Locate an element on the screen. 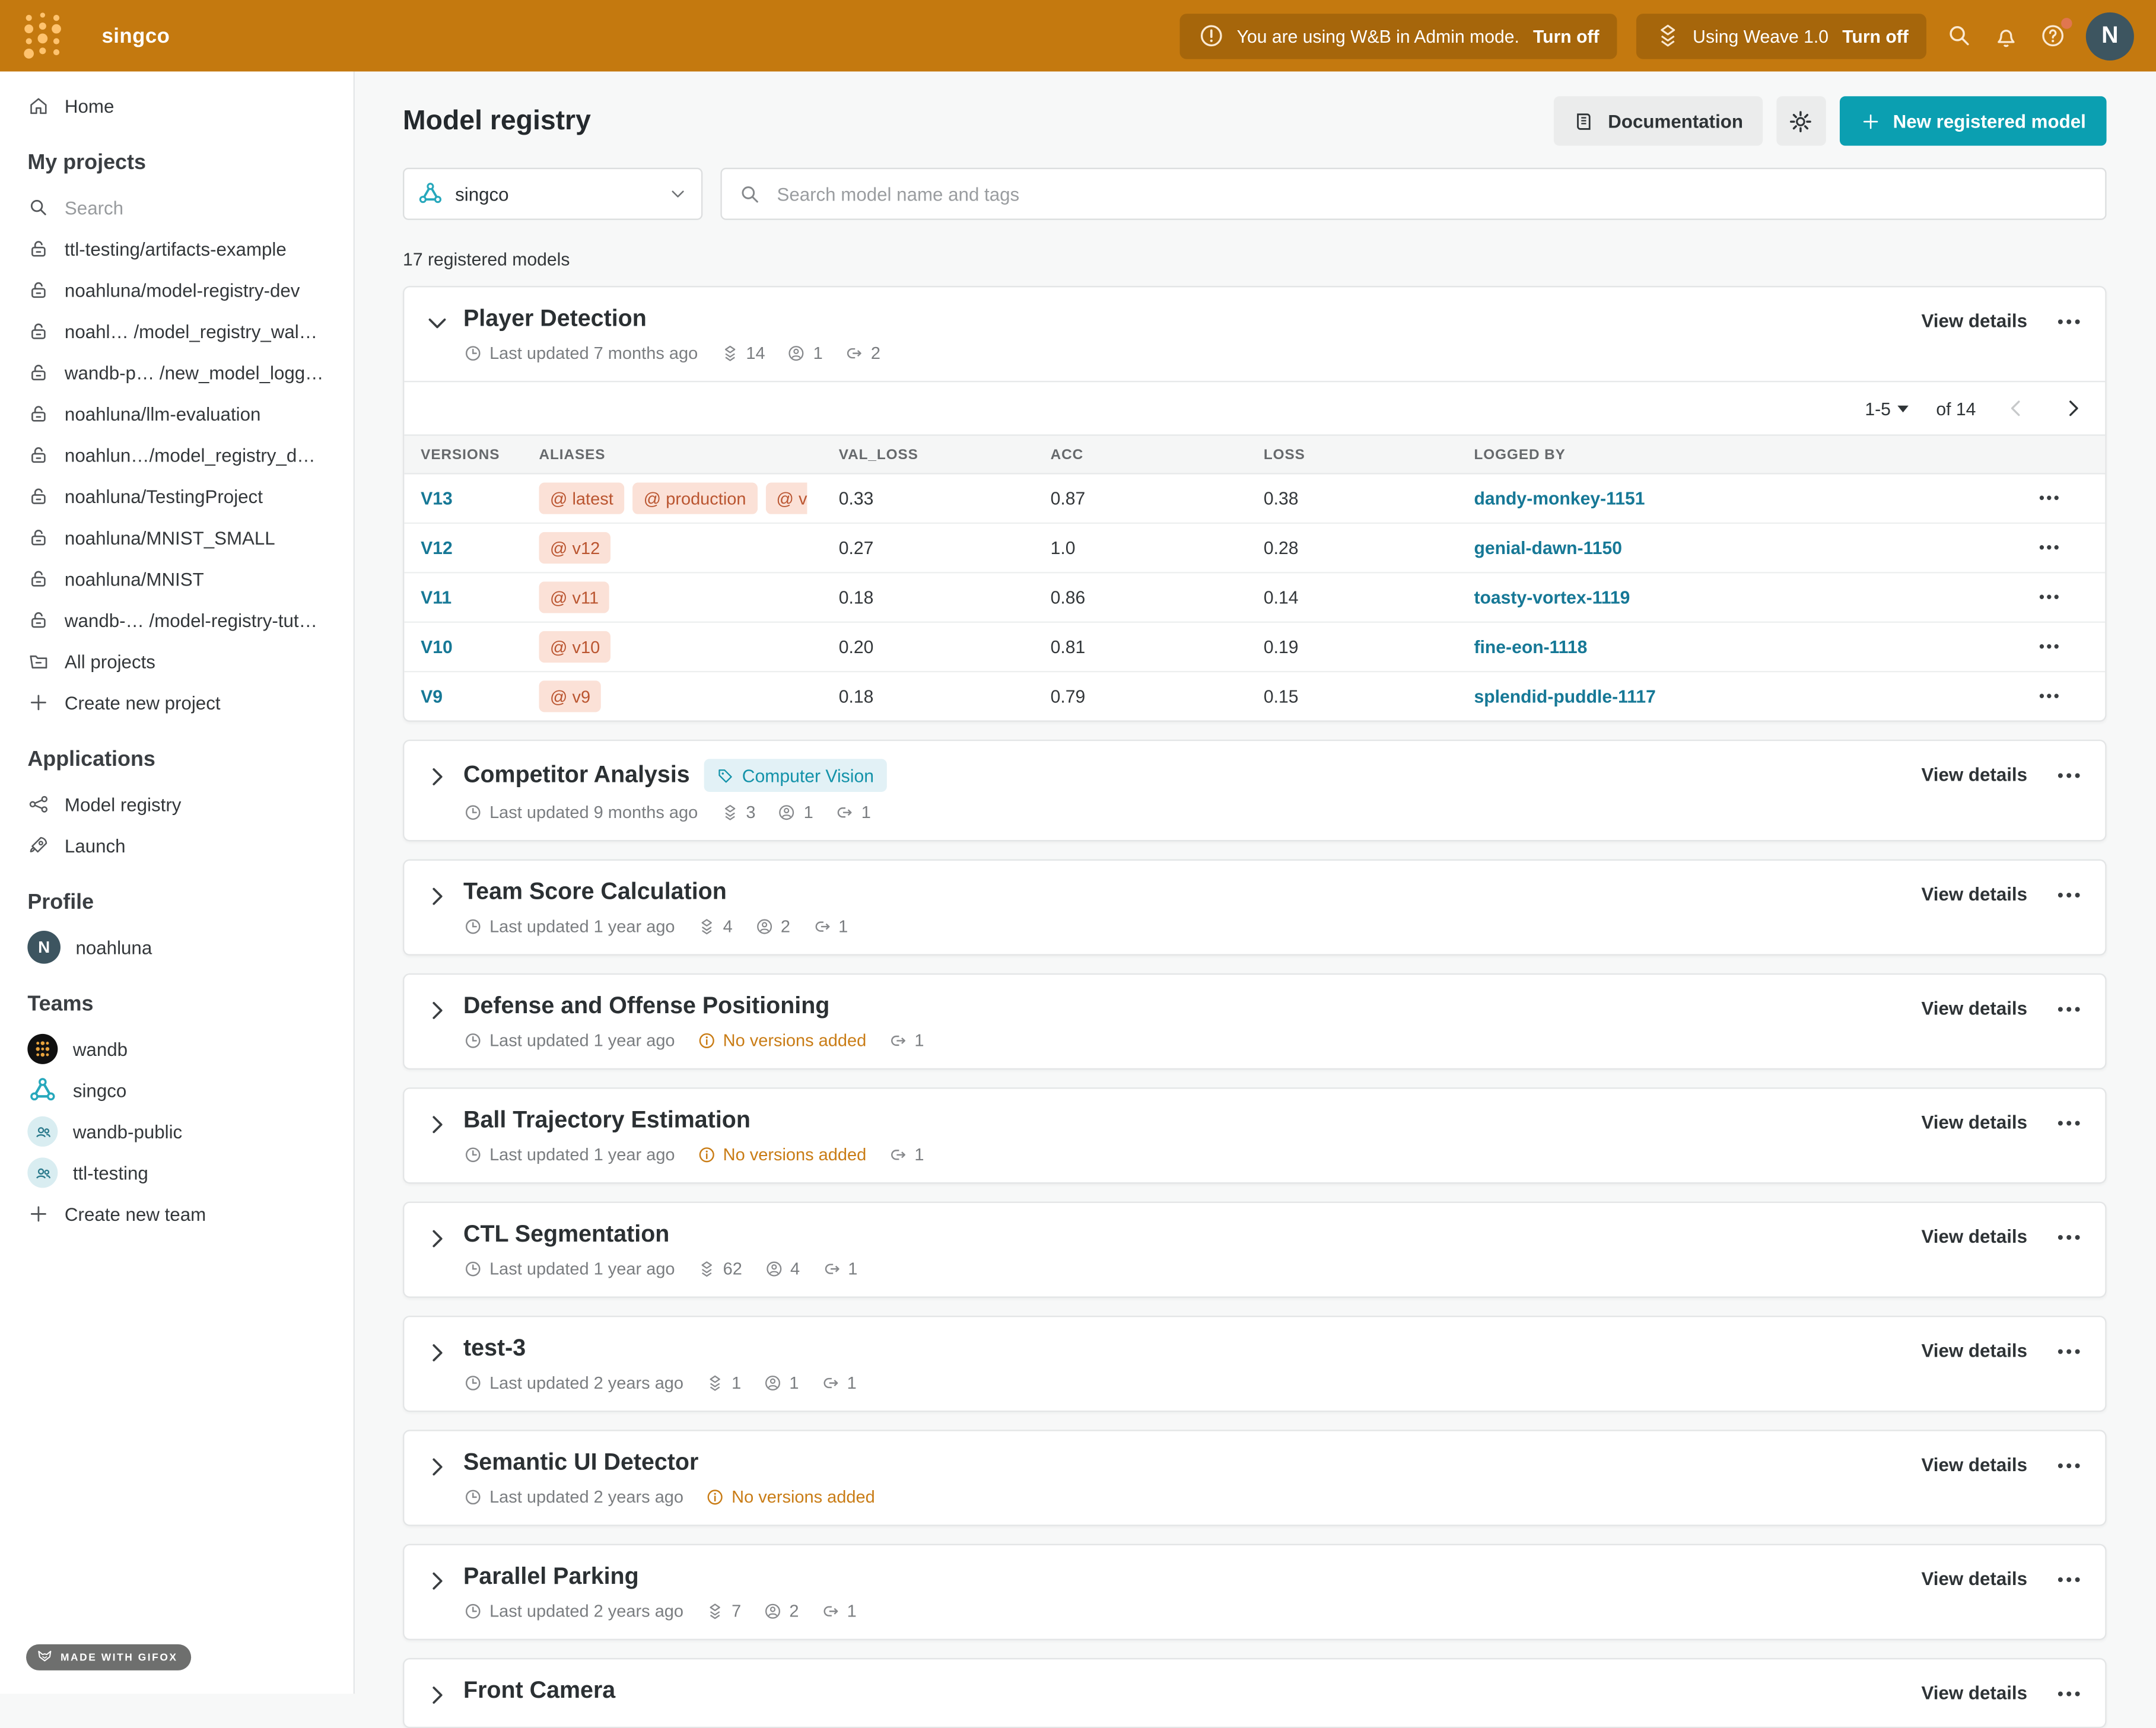  notifications-bell-icon is located at coordinates (2006, 35).